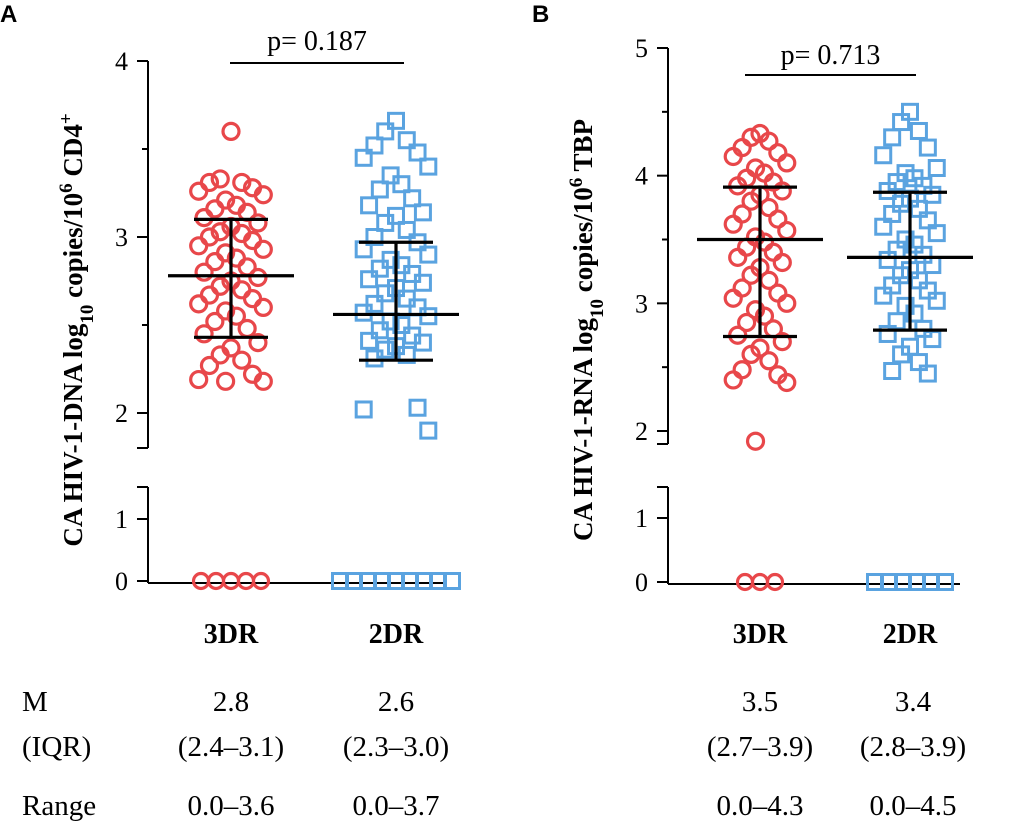 Image resolution: width=1015 pixels, height=839 pixels. Describe the element at coordinates (121, 413) in the screenshot. I see `y-tick-label-a-2: 2` at that location.